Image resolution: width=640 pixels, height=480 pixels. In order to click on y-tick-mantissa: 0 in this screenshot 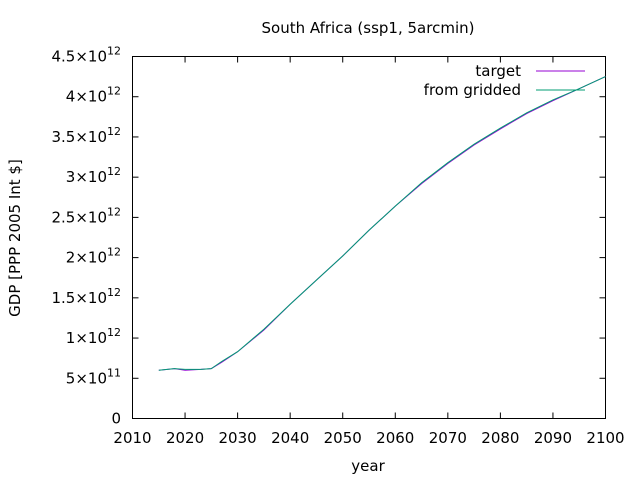, I will do `click(116, 419)`.